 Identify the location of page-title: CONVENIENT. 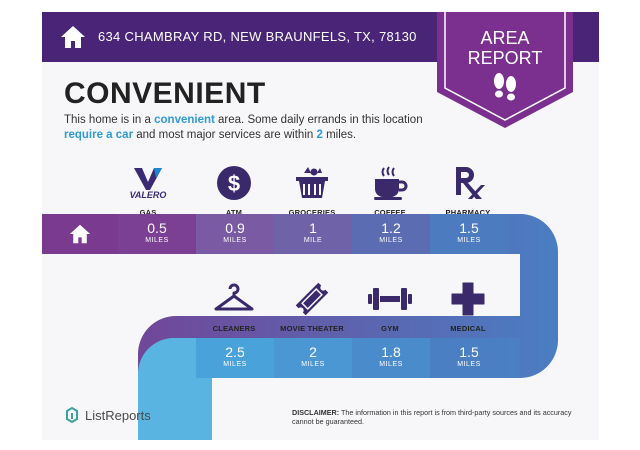
(165, 93).